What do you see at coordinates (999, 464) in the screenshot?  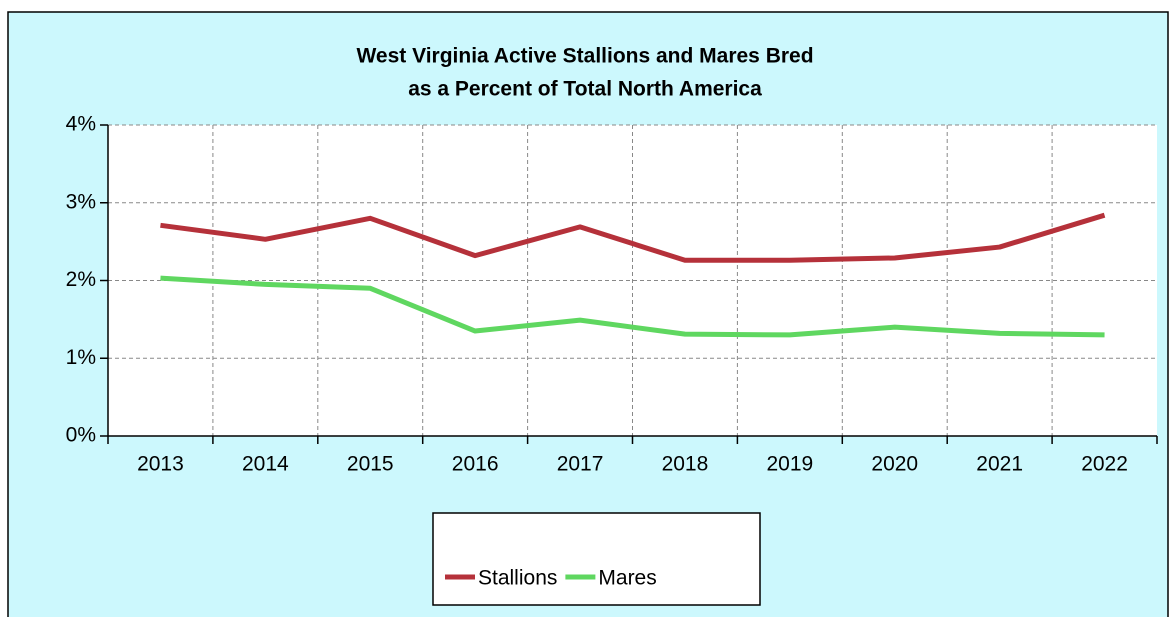 I see `x-tick-label: 2021` at bounding box center [999, 464].